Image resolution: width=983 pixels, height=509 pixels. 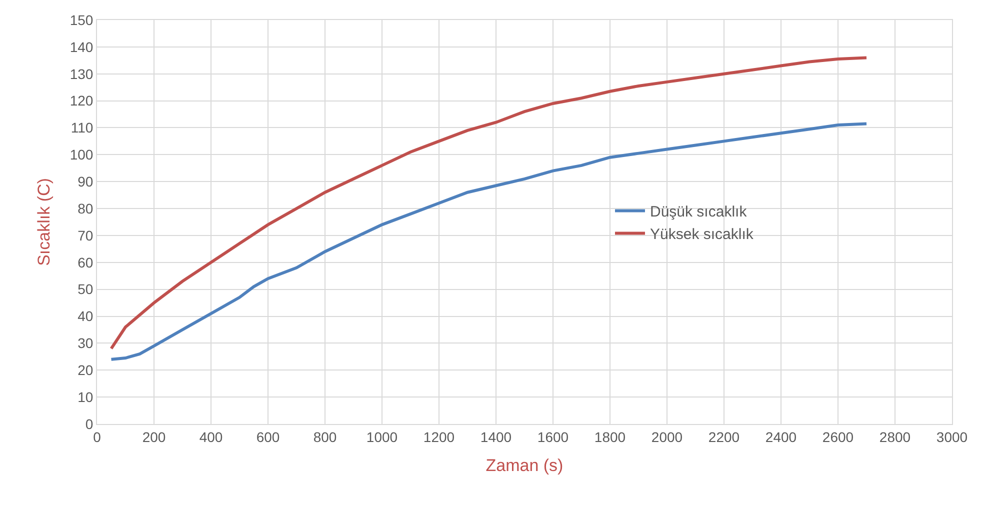 What do you see at coordinates (724, 436) in the screenshot?
I see `x-tick-label: 2200` at bounding box center [724, 436].